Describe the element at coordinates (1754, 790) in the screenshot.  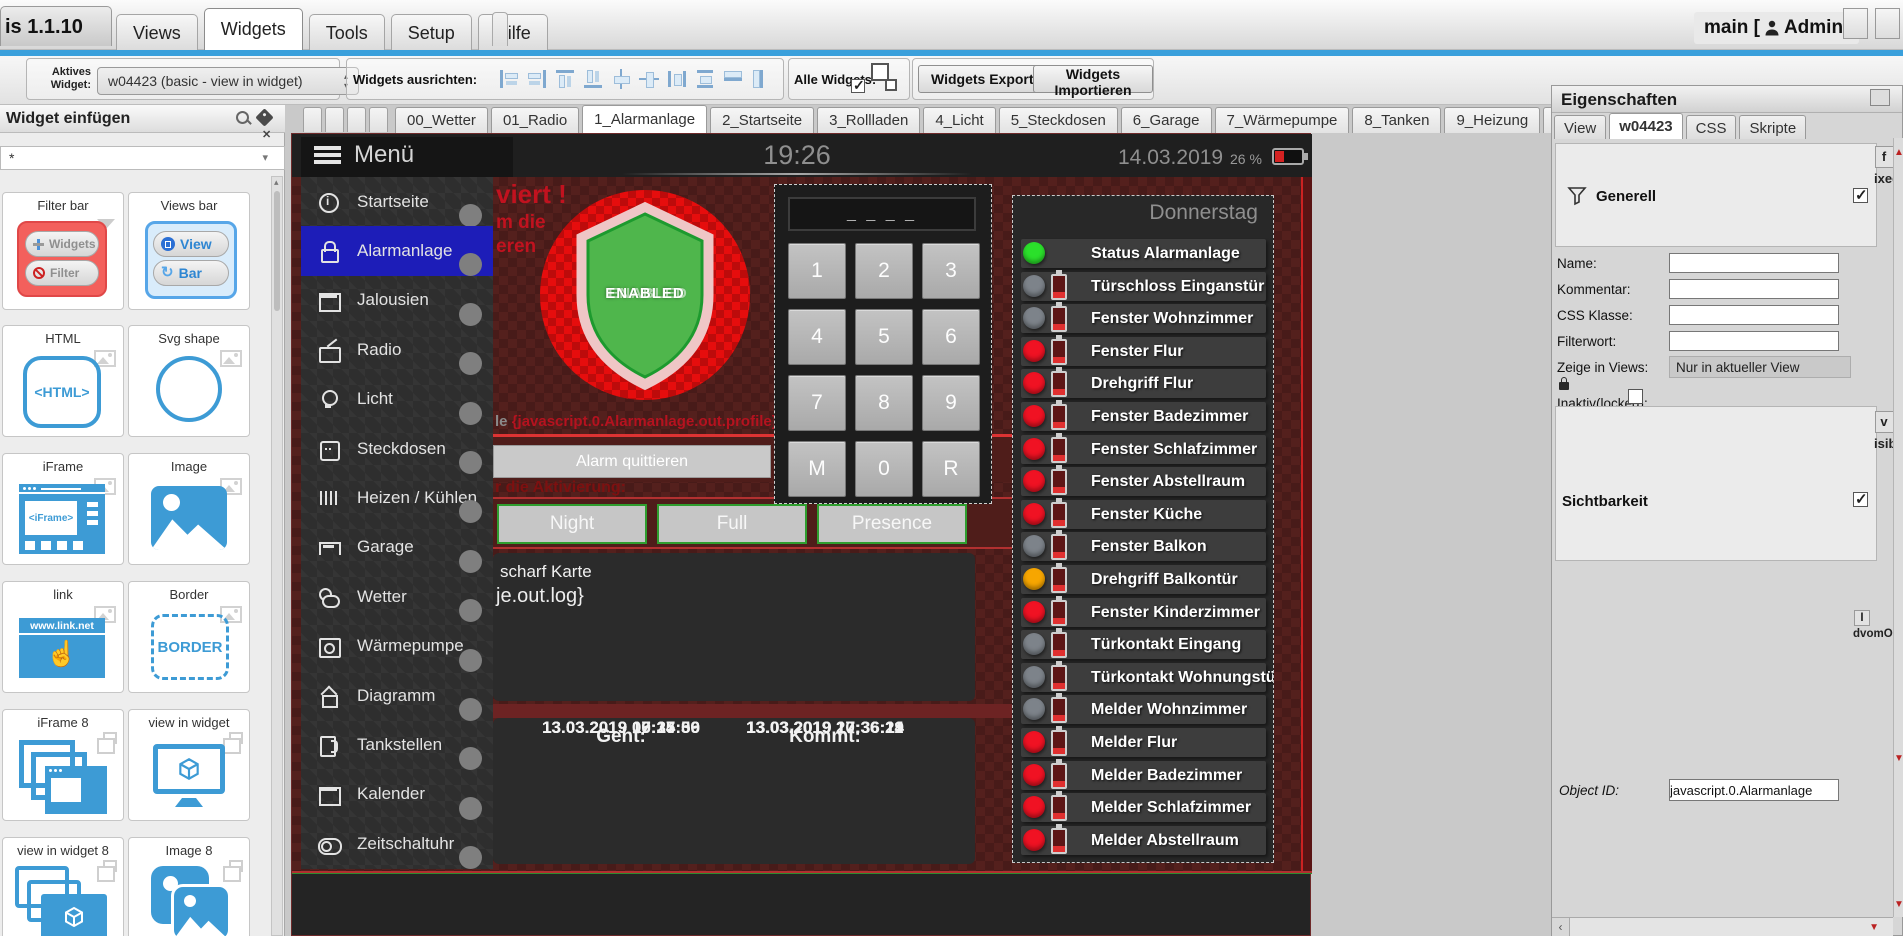
I see `object-id-input` at that location.